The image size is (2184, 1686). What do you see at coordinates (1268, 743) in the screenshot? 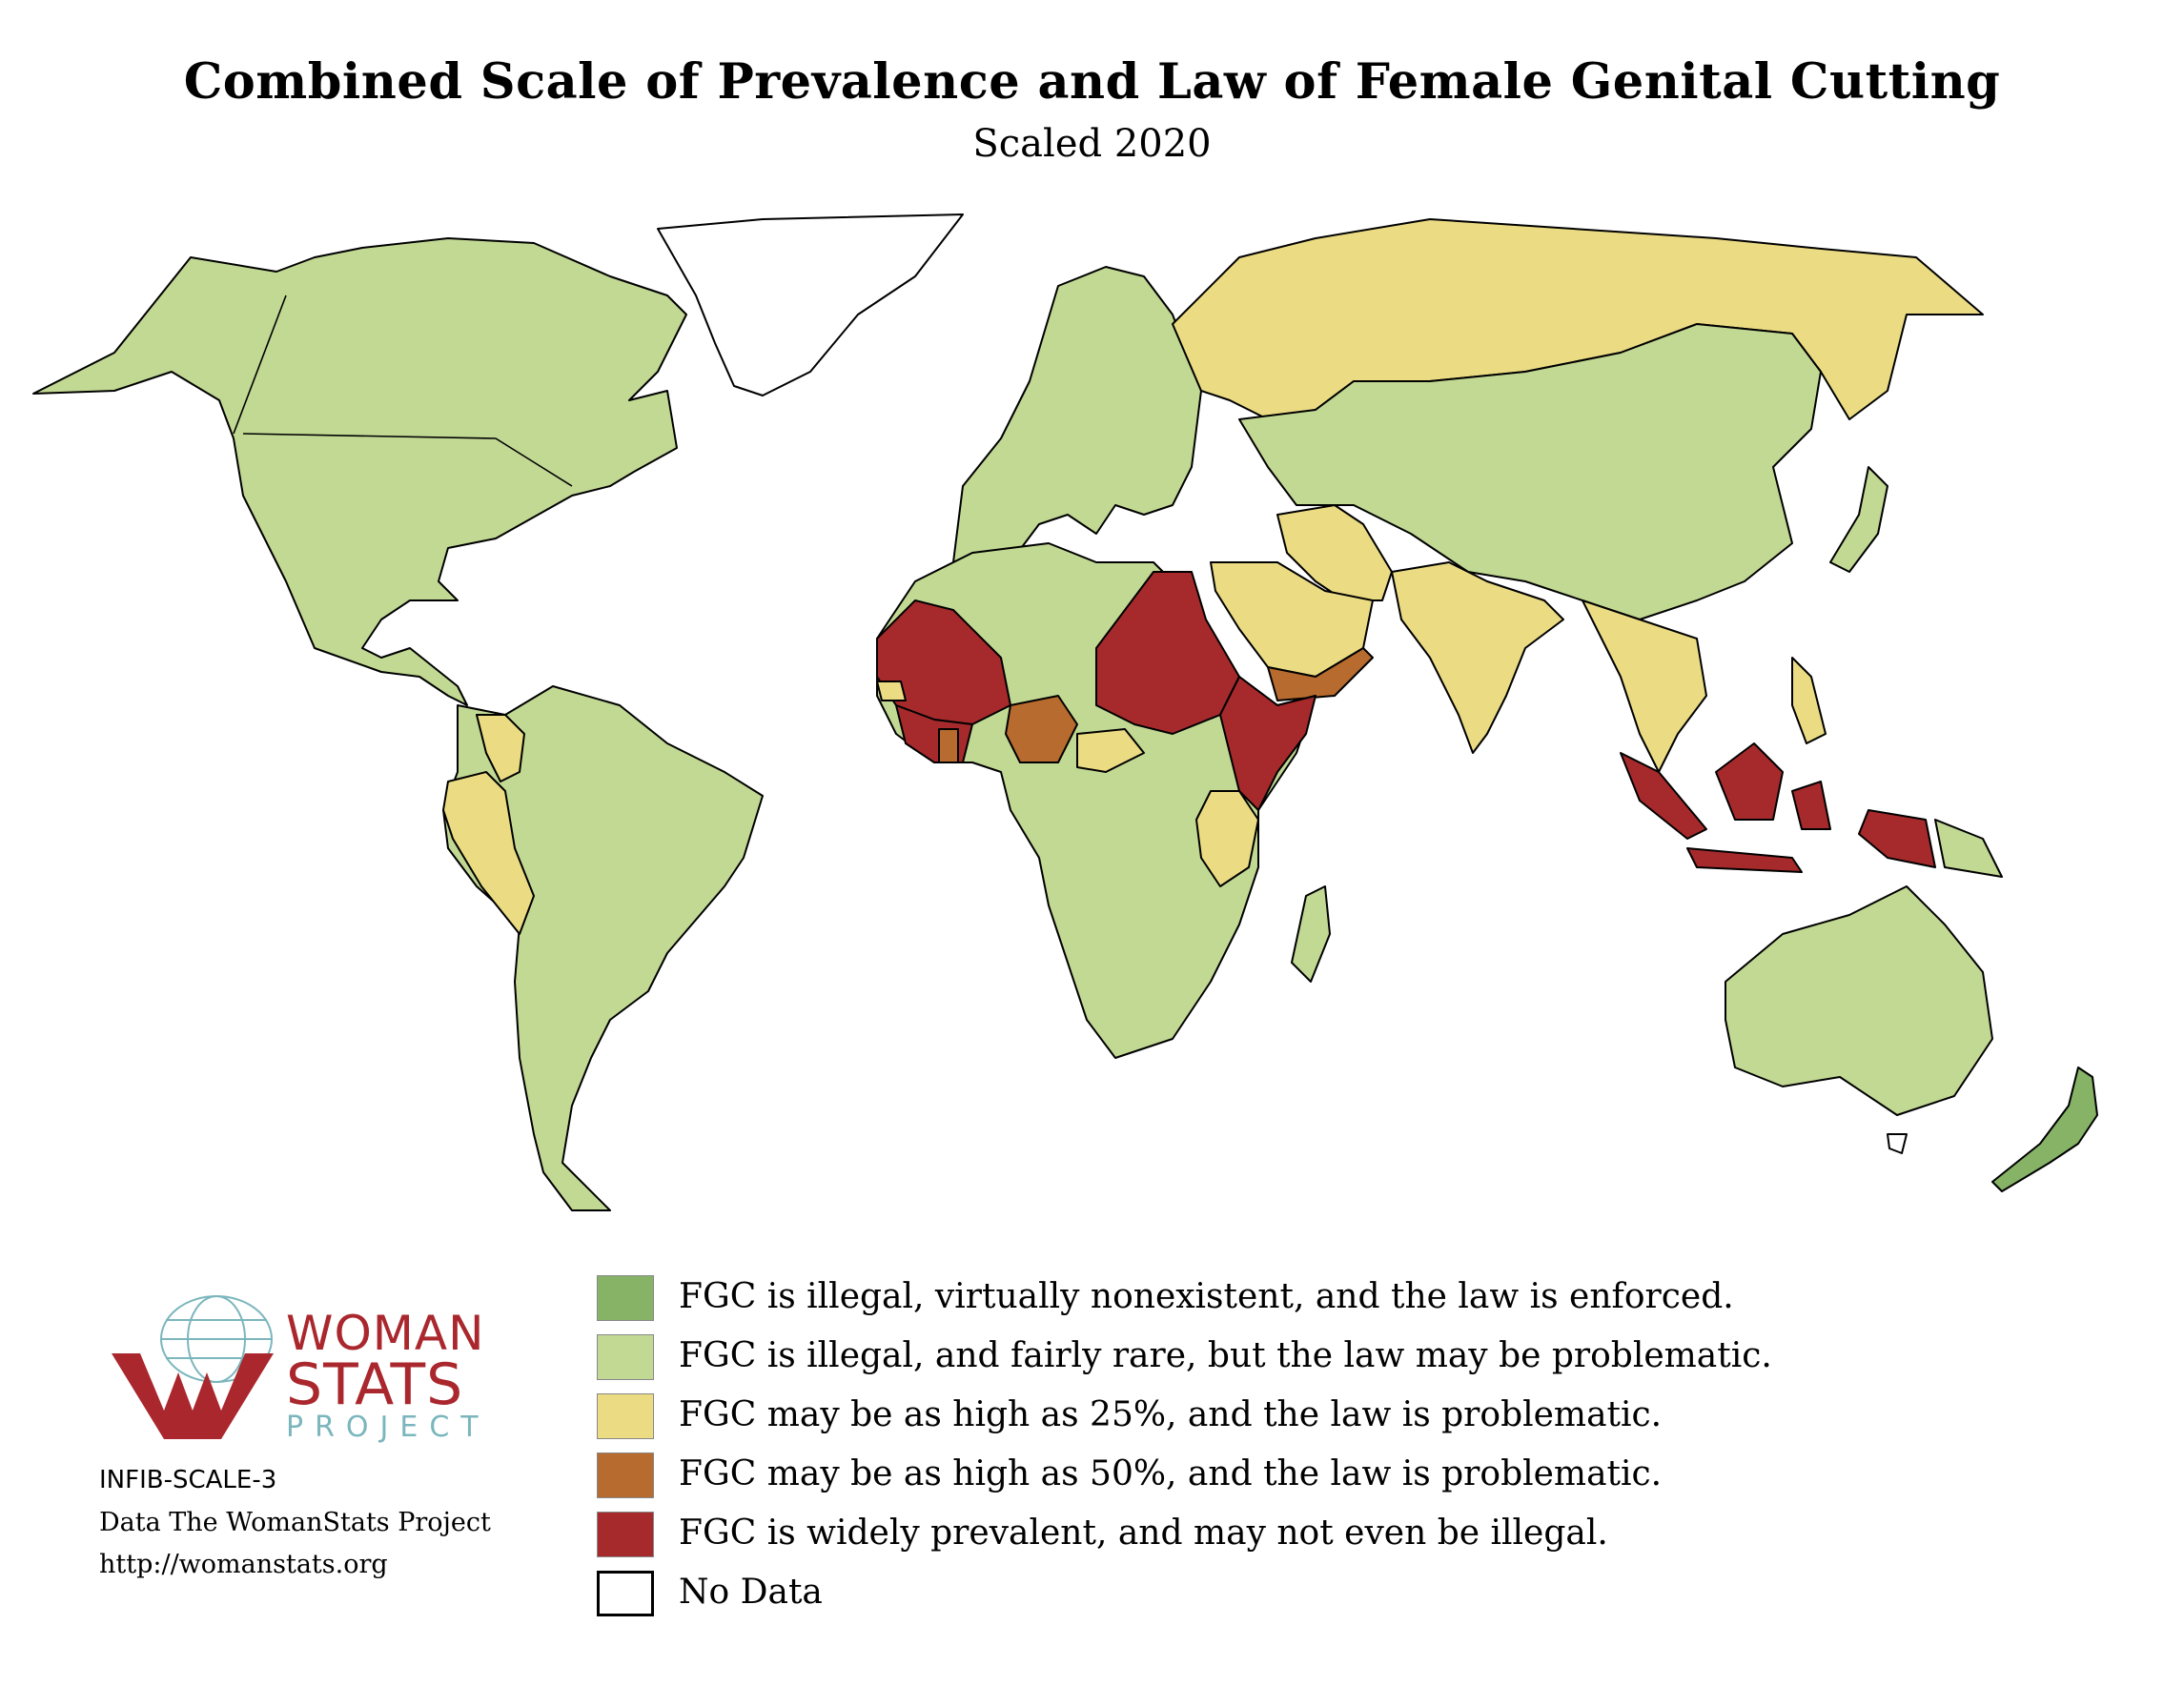
I see `region-horn-of-africa` at bounding box center [1268, 743].